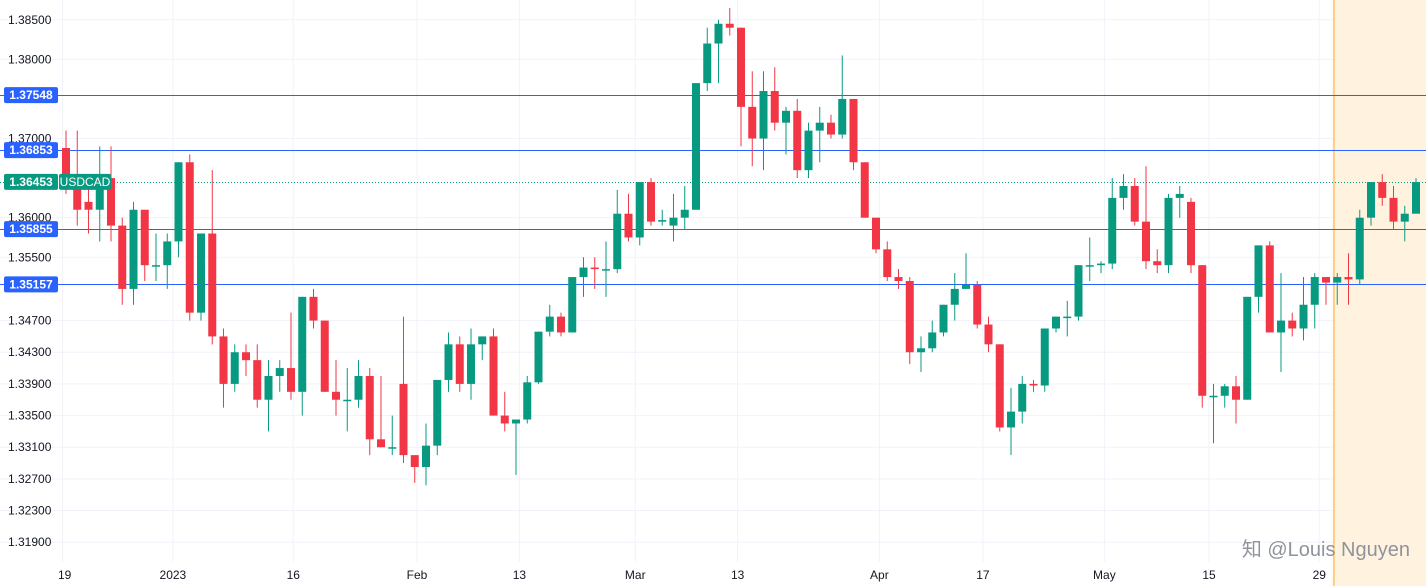 The image size is (1426, 586). What do you see at coordinates (1326, 549) in the screenshot?
I see `watermark: 知 @Louis Nguyen` at bounding box center [1326, 549].